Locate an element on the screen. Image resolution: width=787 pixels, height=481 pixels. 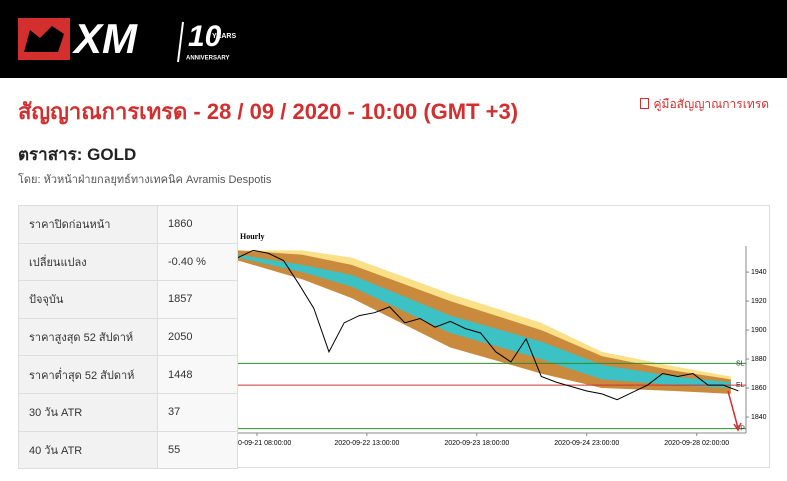
row-value: 1860 is located at coordinates (197, 224).